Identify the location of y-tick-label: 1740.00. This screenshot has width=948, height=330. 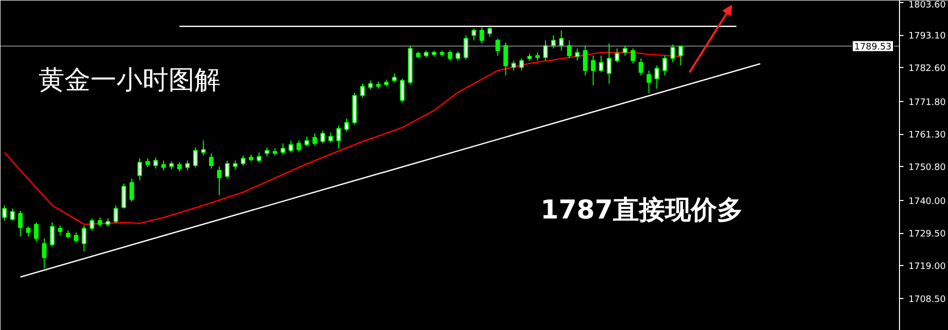
(927, 201).